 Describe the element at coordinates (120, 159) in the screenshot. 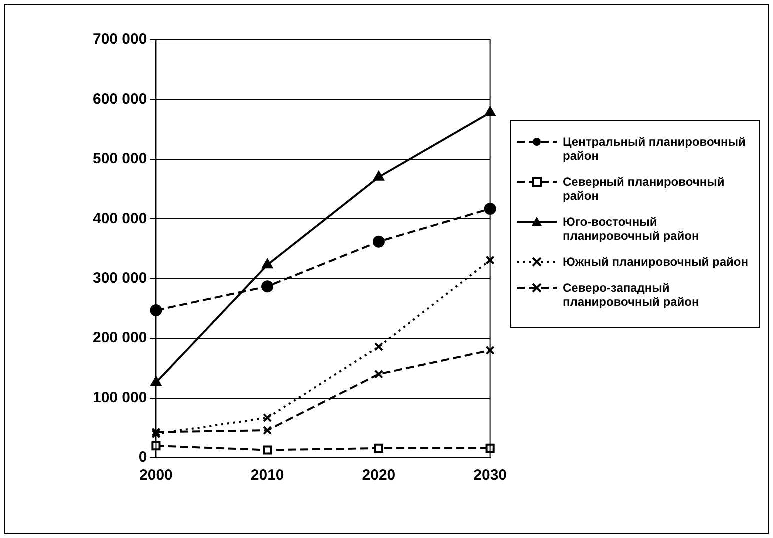

I see `y-tick-label: 500 000` at that location.